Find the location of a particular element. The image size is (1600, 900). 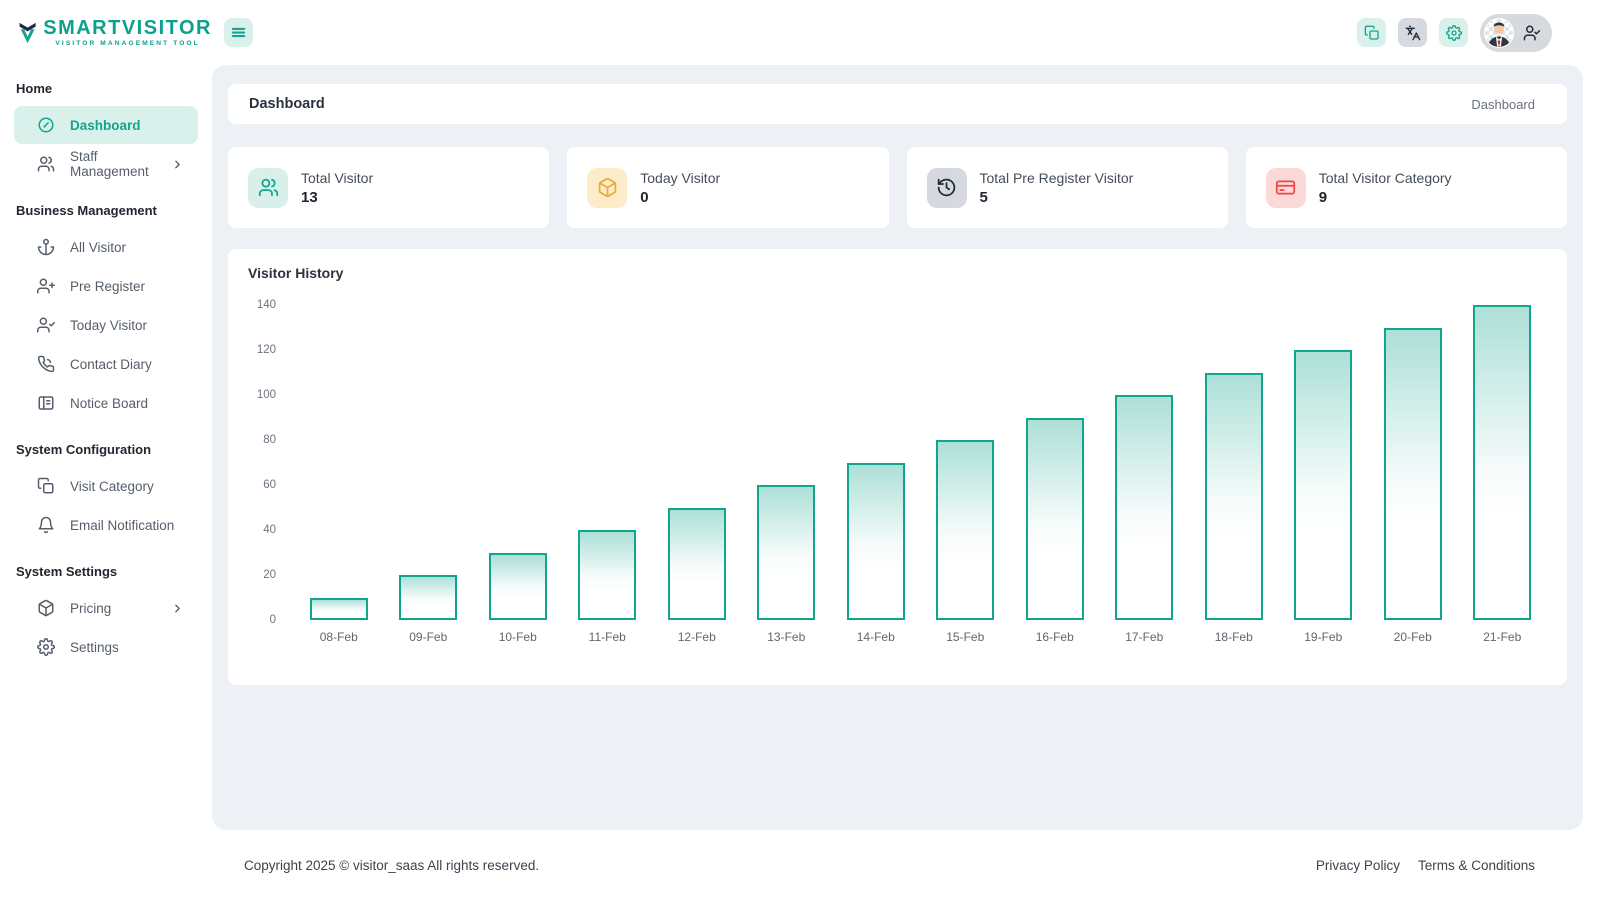

sidebar-item-label: Email Notification is located at coordinates (122, 525).